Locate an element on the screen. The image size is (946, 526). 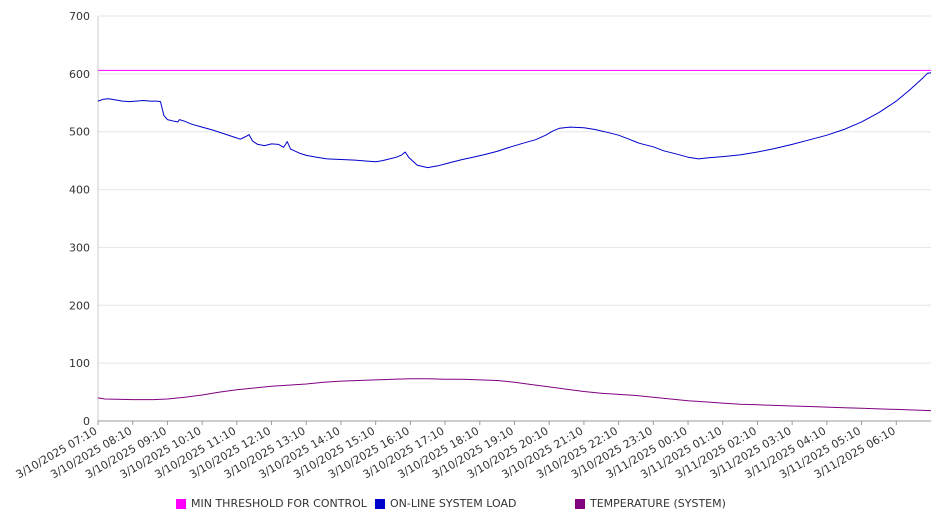
legend-swatch-temperature is located at coordinates (580, 503).